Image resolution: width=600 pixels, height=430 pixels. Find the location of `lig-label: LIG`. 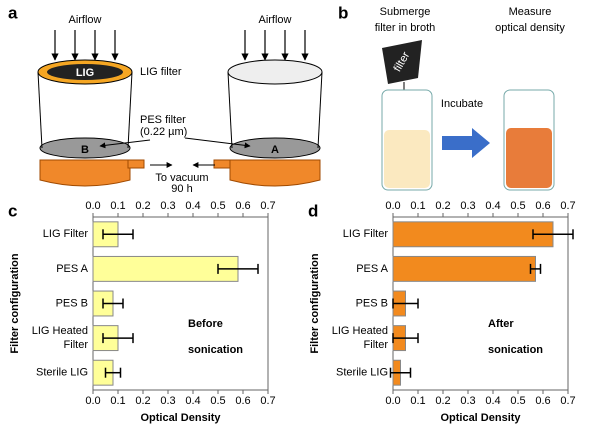

lig-label: LIG is located at coordinates (85, 73).